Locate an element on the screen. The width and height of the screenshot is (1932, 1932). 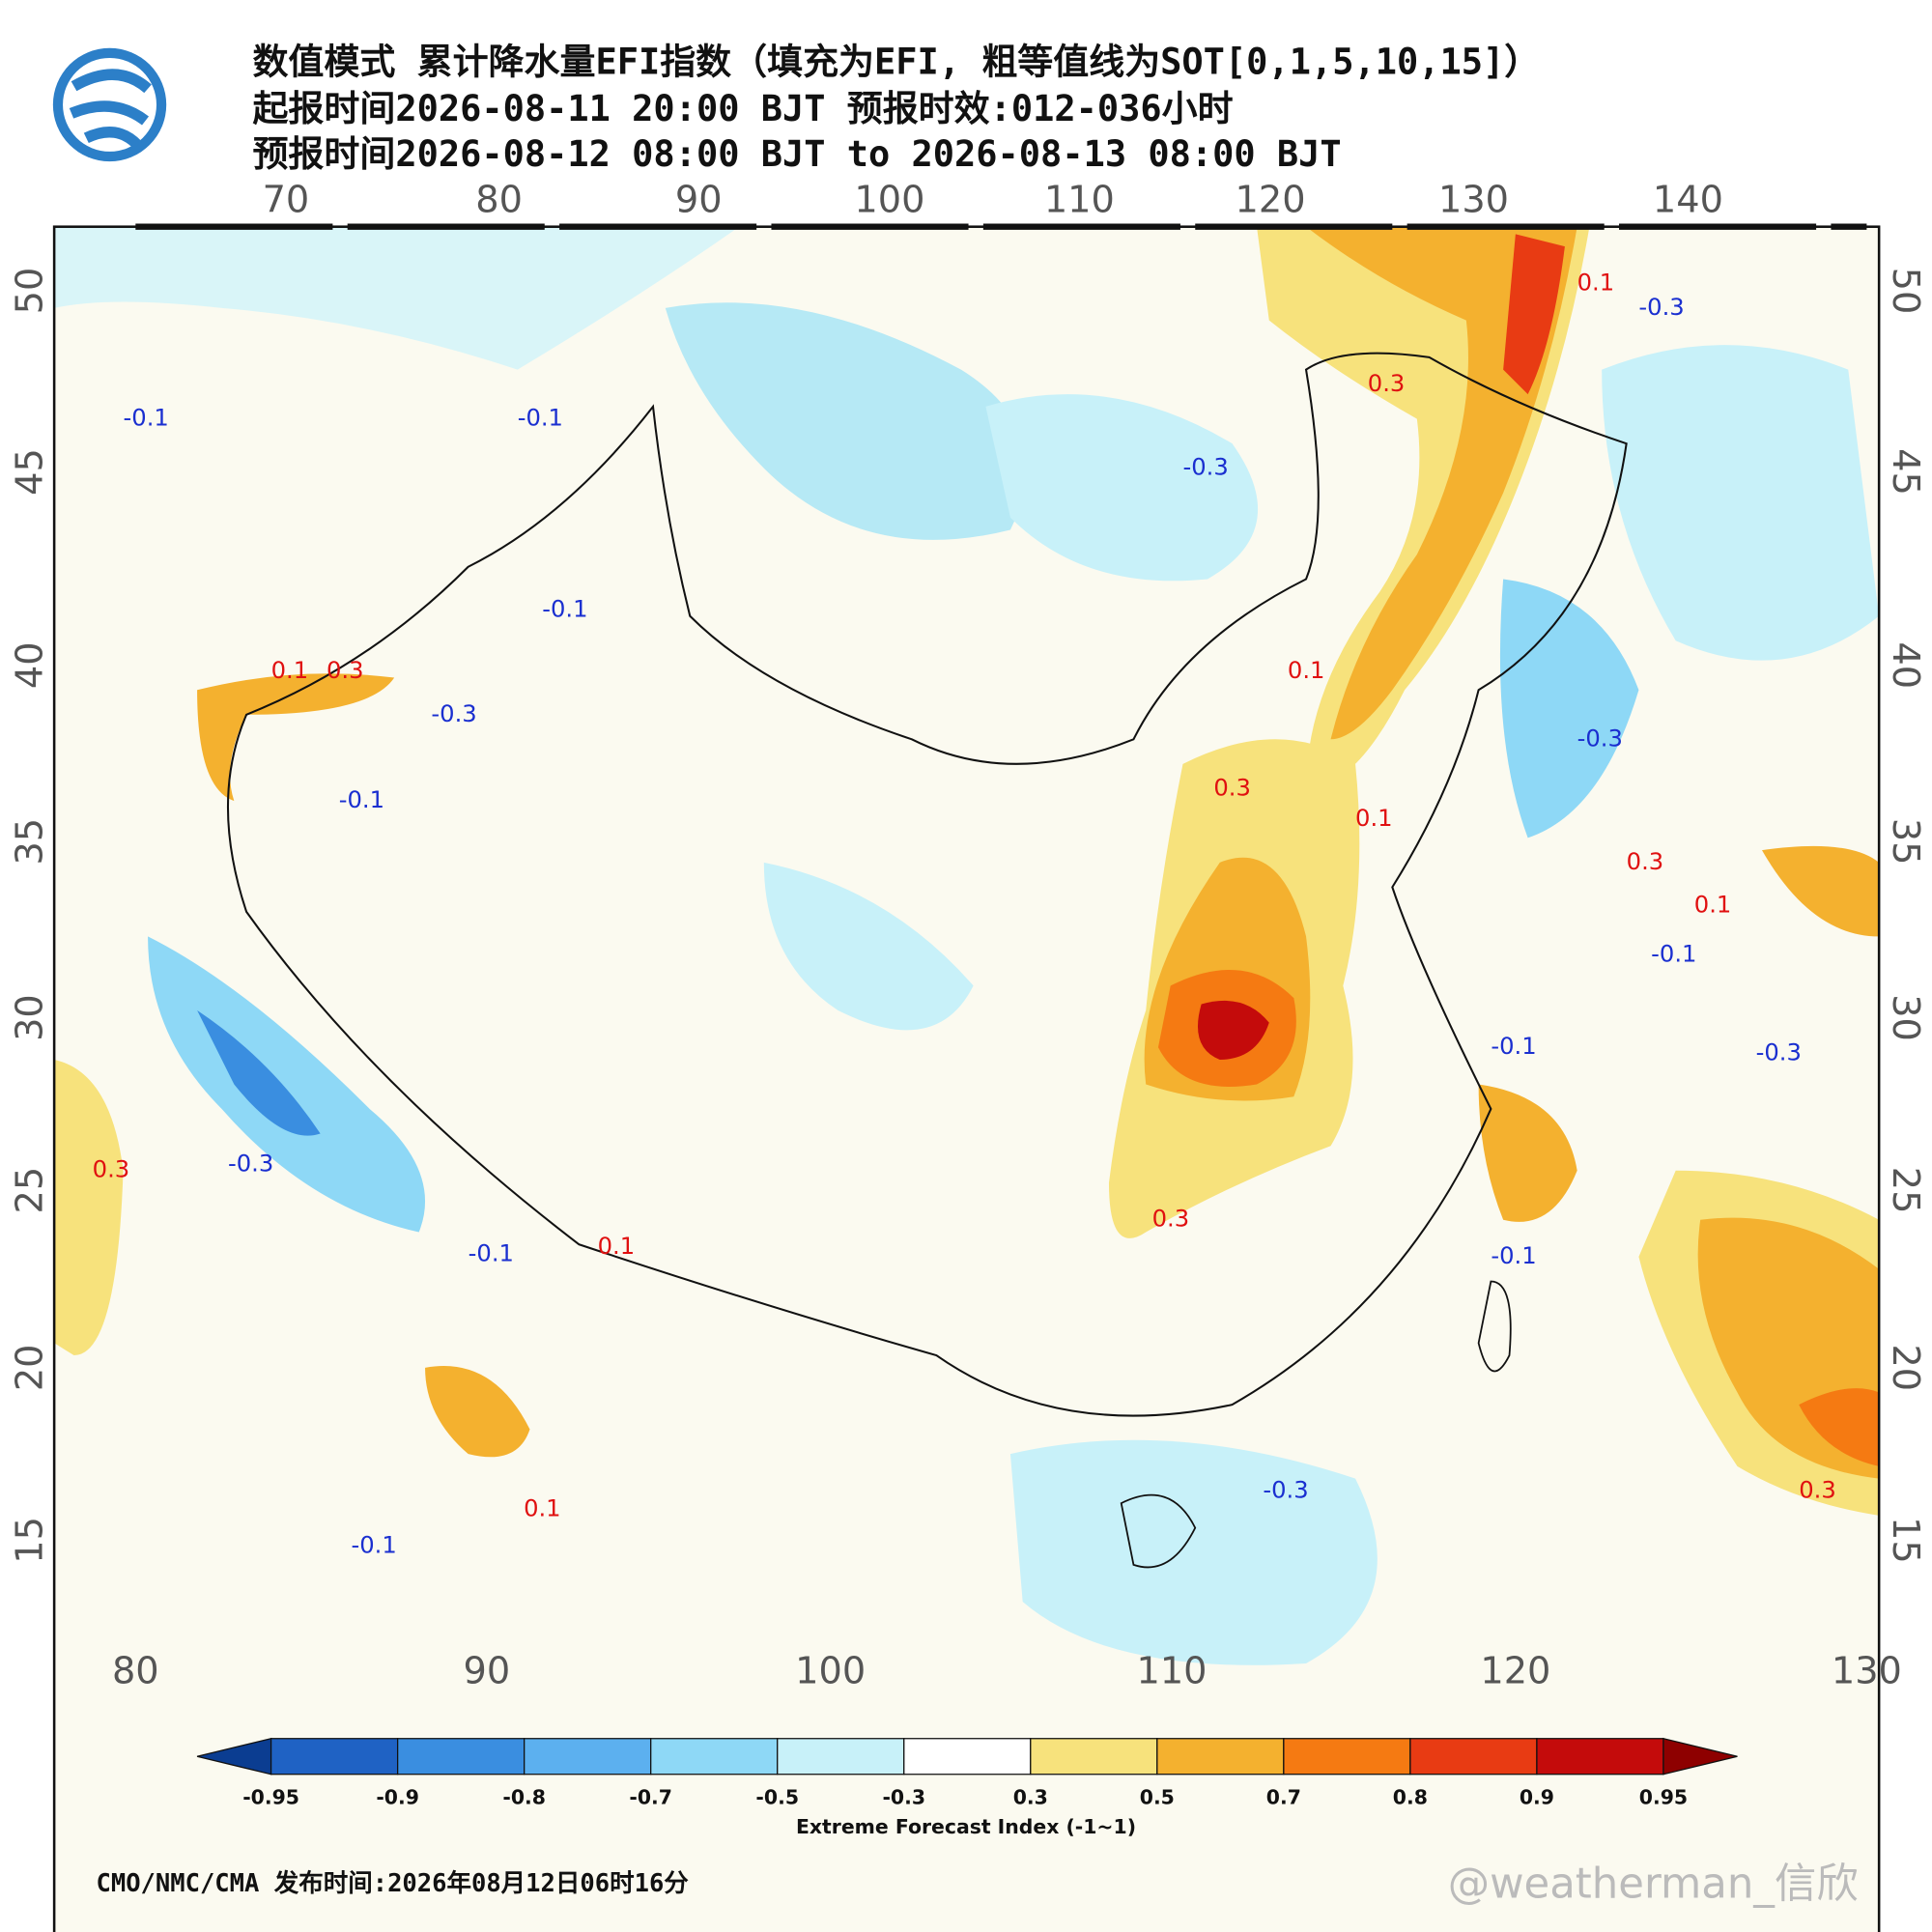
colorbar-tick-label: 0.8 is located at coordinates (1410, 1796).